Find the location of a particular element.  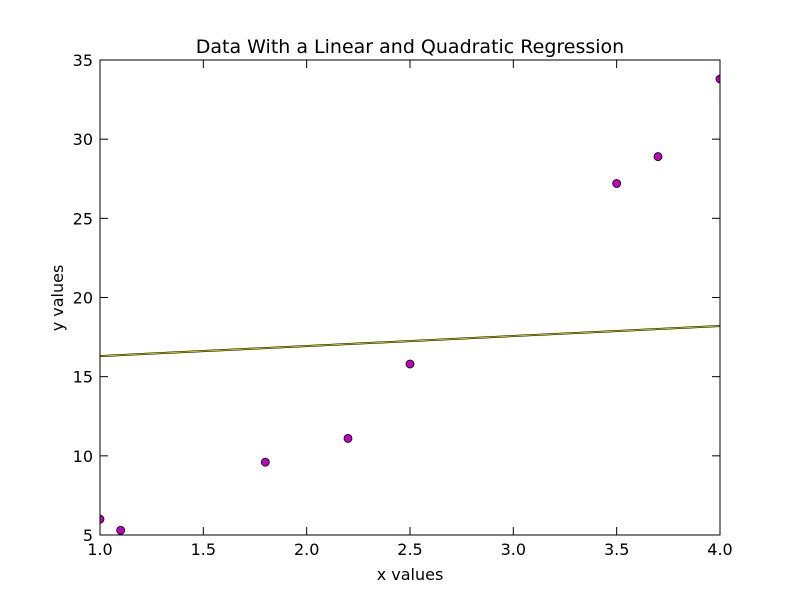

regression-line is located at coordinates (410, 341).